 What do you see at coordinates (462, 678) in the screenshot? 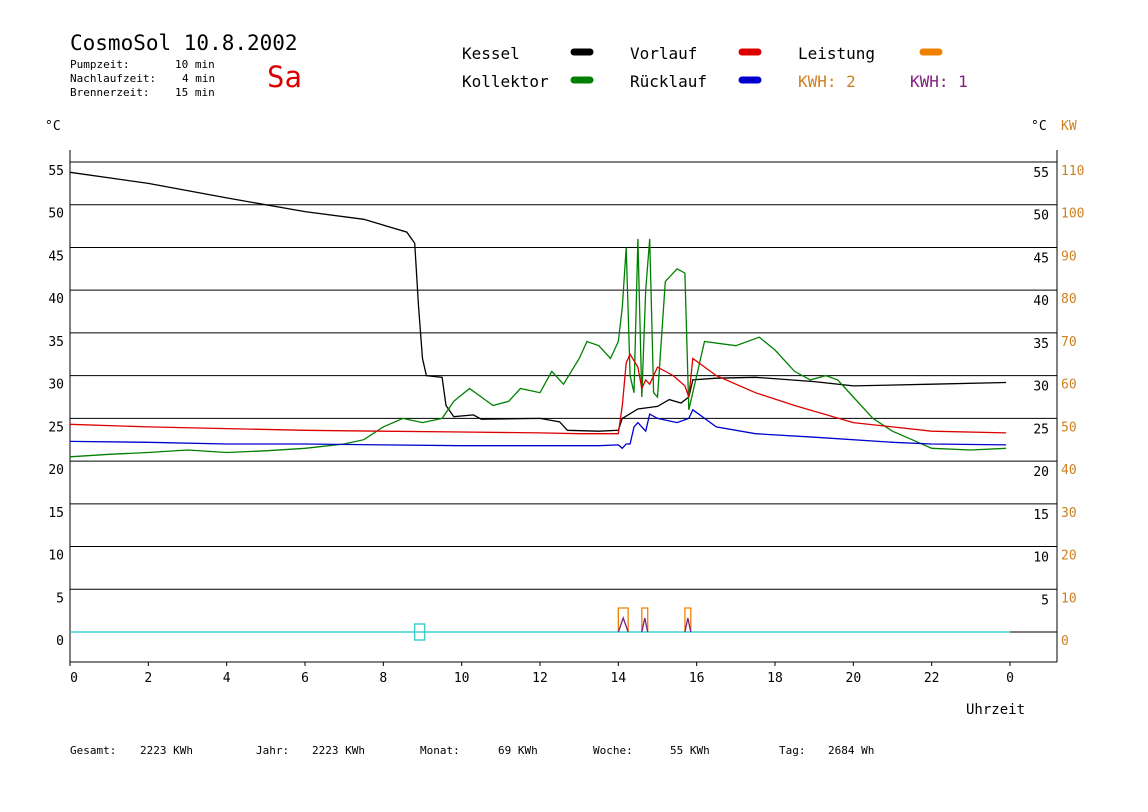
I see `x-tick-label: 10` at bounding box center [462, 678].